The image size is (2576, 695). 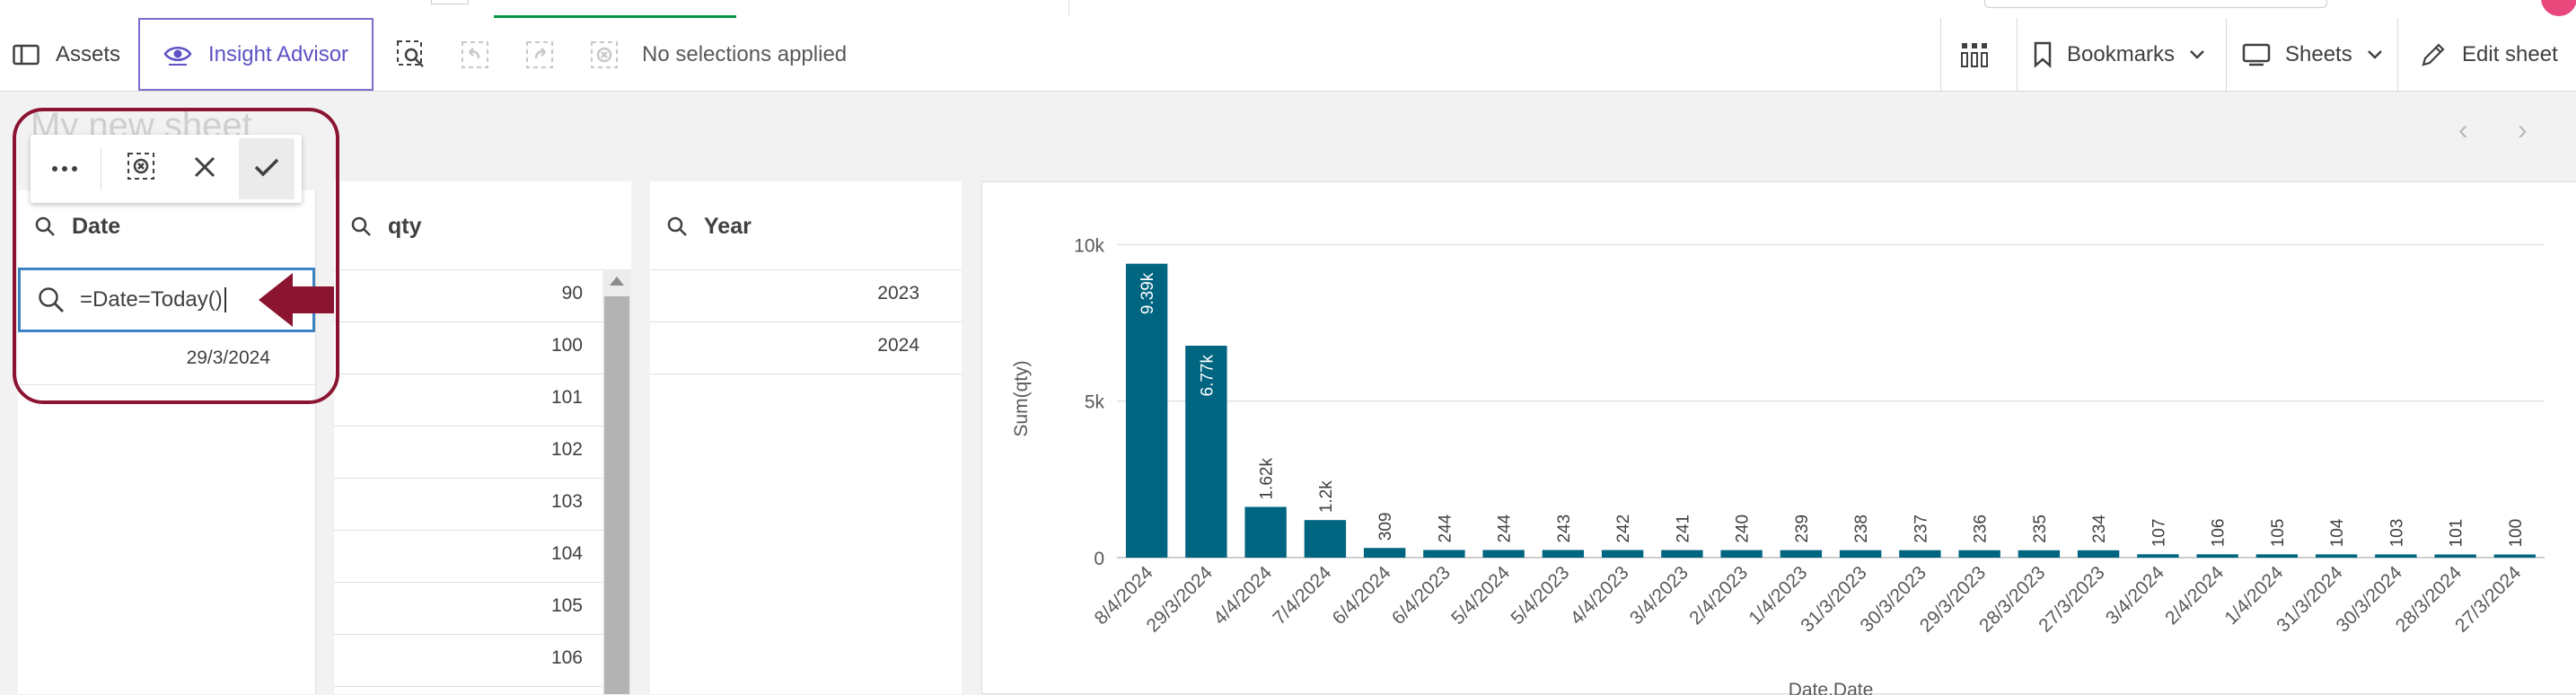 What do you see at coordinates (1975, 54) in the screenshot?
I see `grid-icon` at bounding box center [1975, 54].